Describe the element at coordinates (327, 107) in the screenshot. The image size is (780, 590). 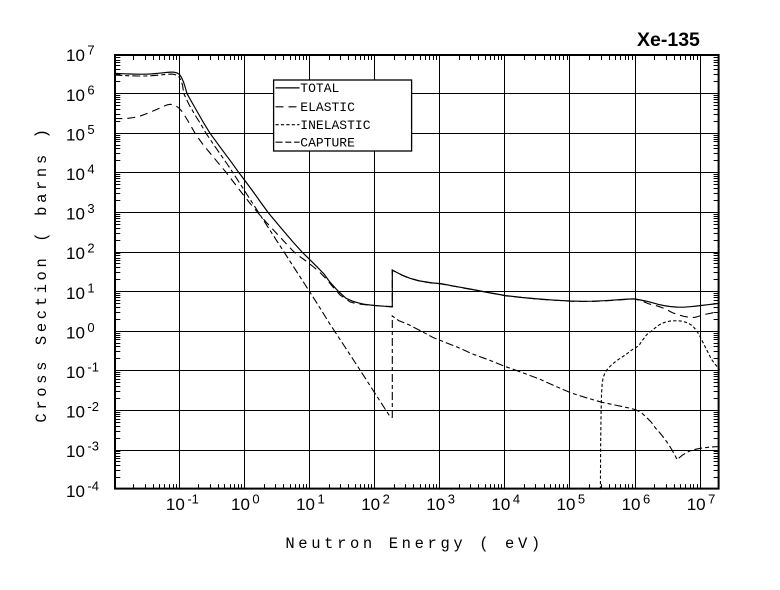
I see `svg-text: ELASTIC` at that location.